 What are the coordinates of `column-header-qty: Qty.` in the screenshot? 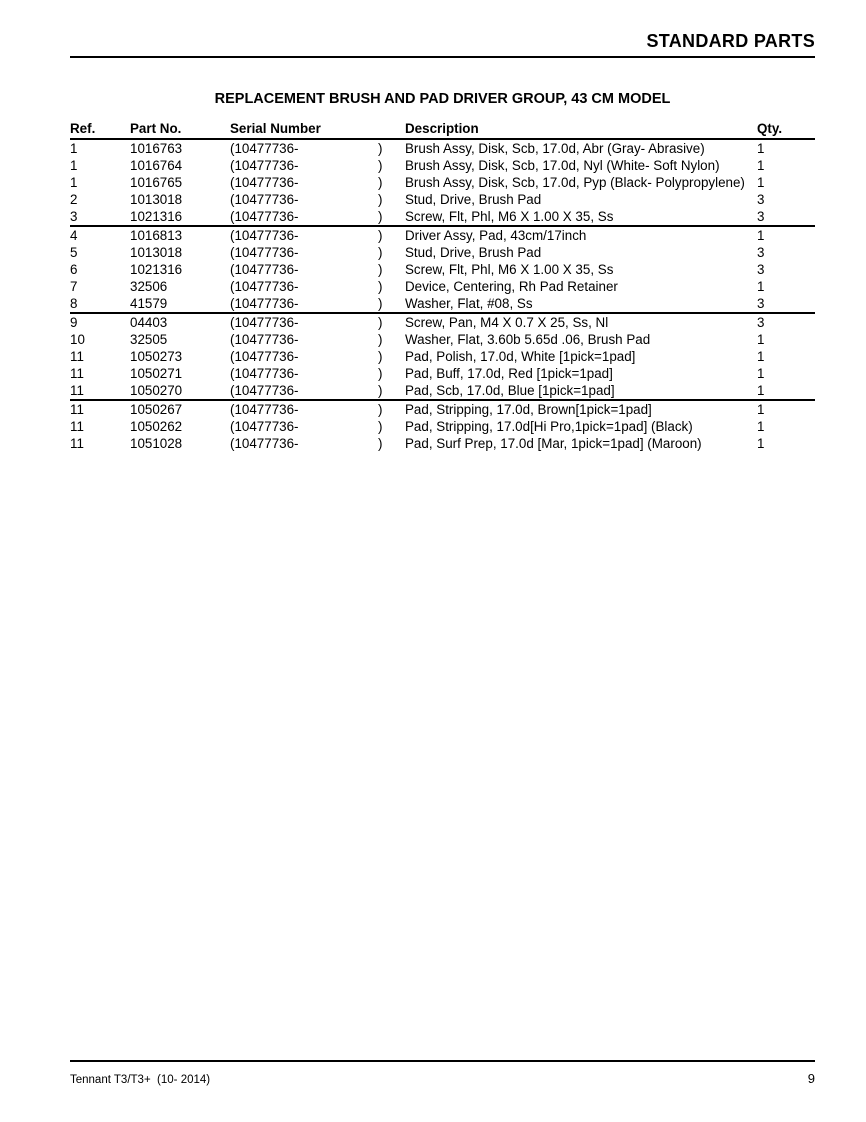 It's located at (786, 129).